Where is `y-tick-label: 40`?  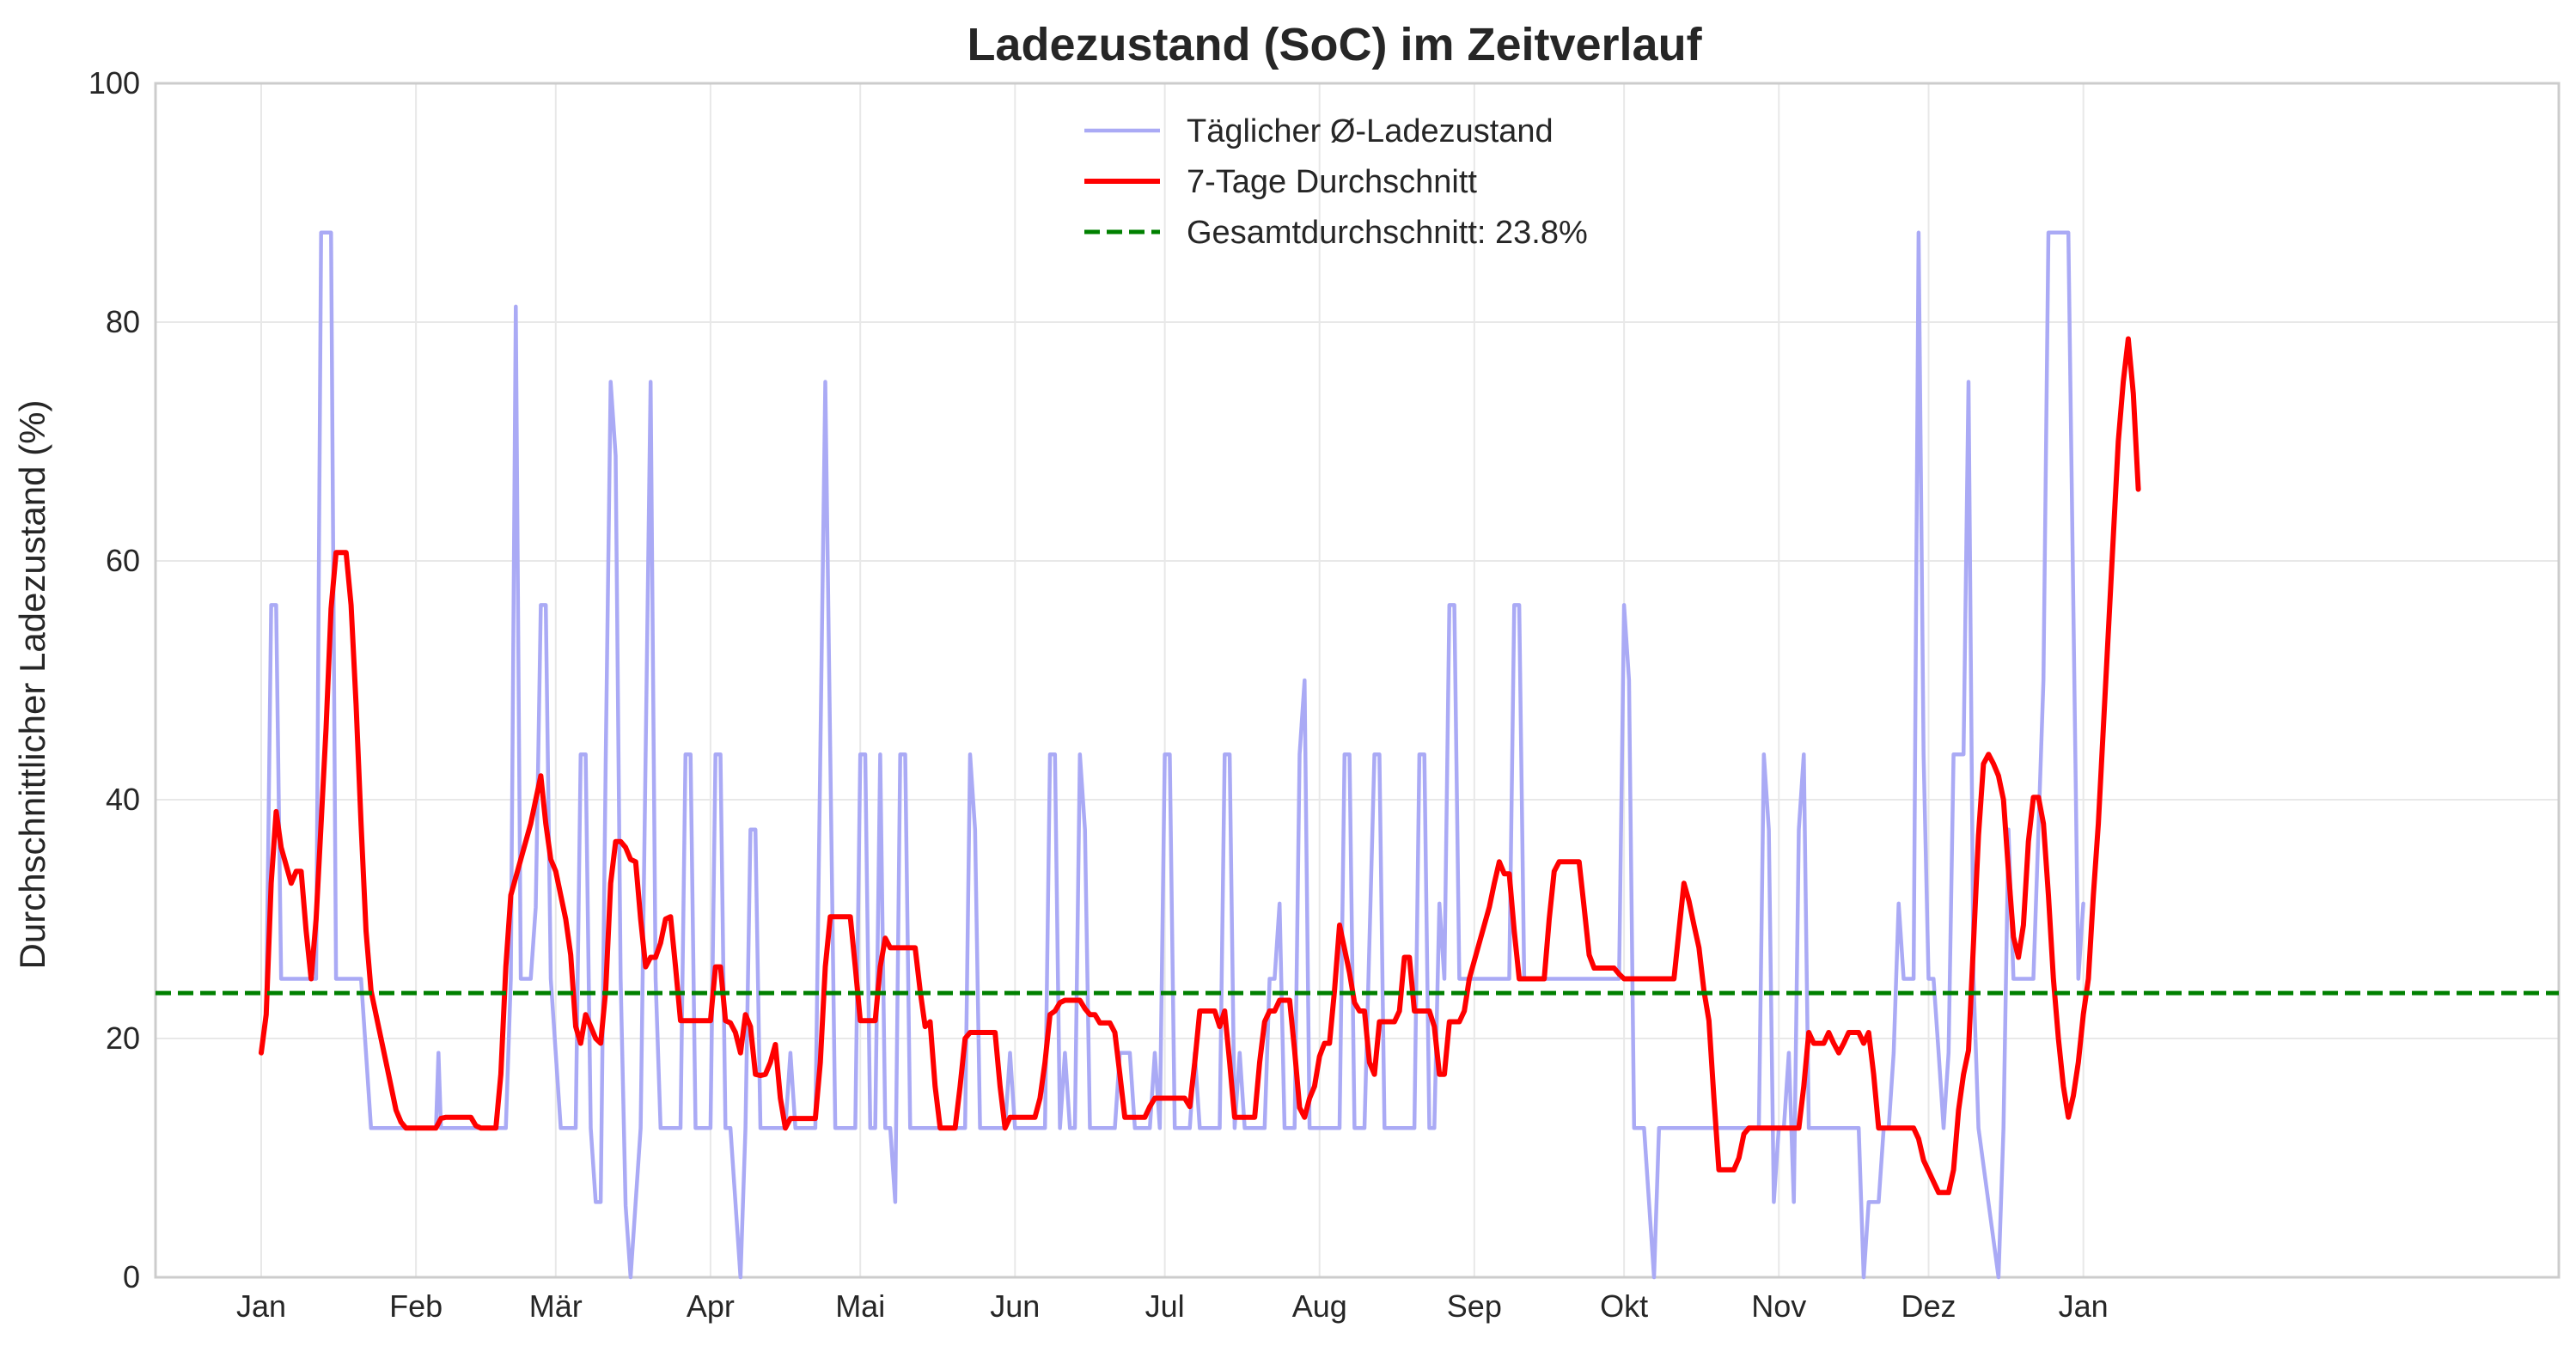 y-tick-label: 40 is located at coordinates (123, 800).